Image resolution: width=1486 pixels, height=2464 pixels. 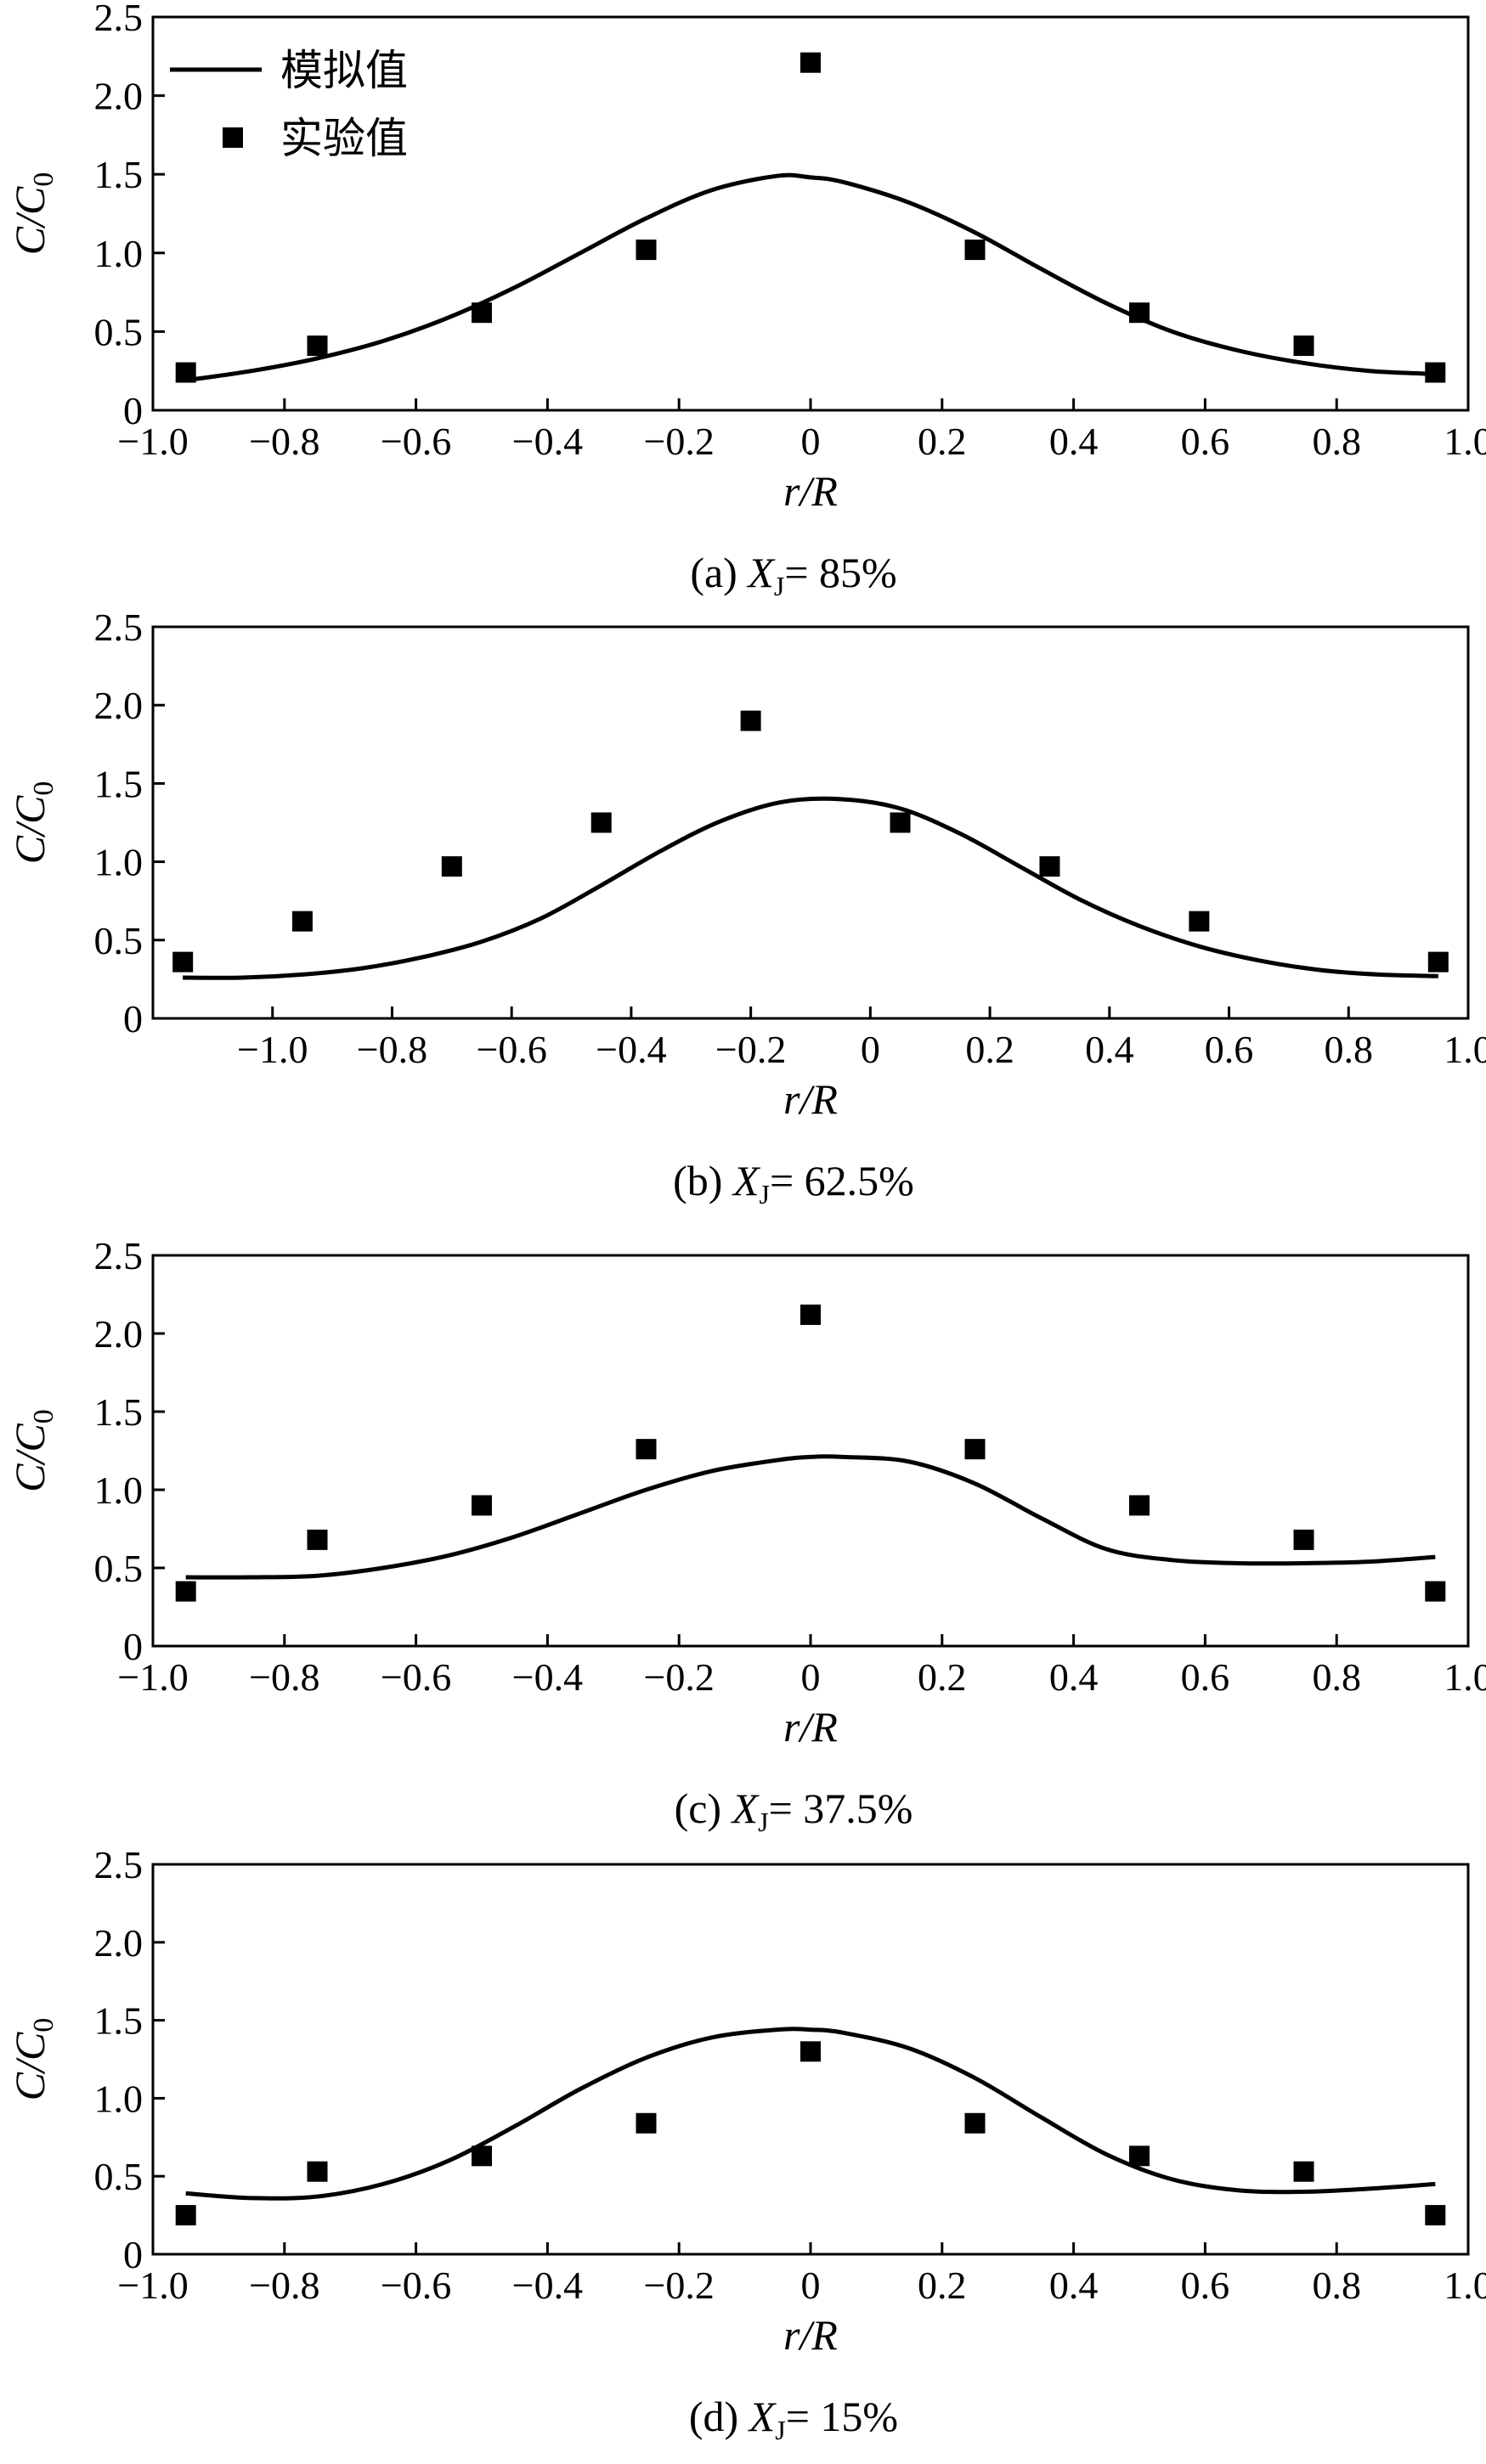 I want to click on plot-frame, so click(x=810, y=822).